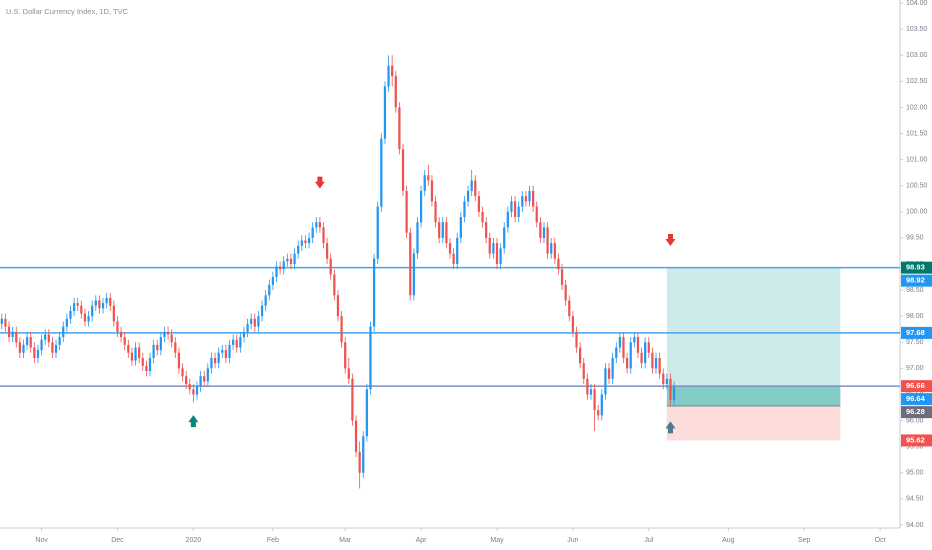 Image resolution: width=932 pixels, height=550 pixels. Describe the element at coordinates (728, 540) in the screenshot. I see `x-tick-label: Aug` at that location.